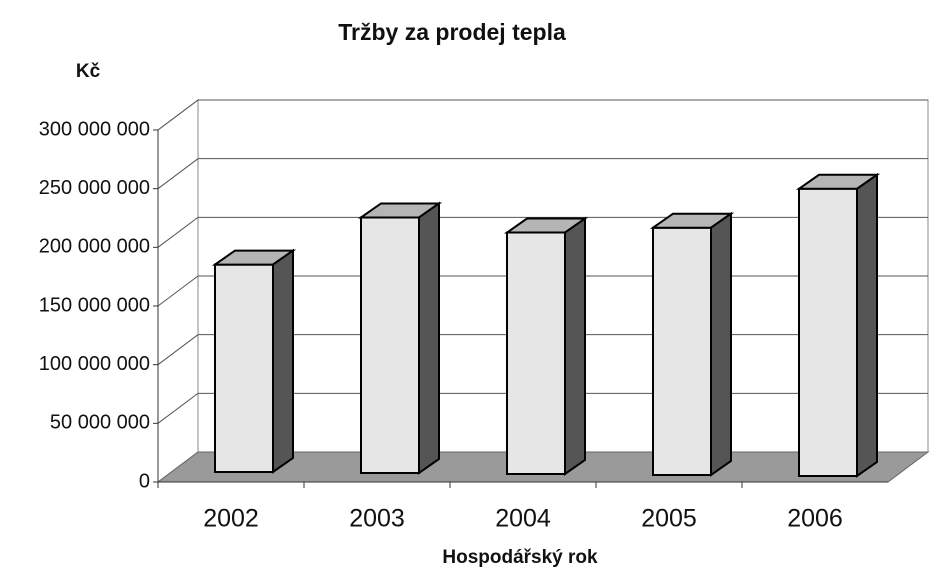  Describe the element at coordinates (94, 129) in the screenshot. I see `y-tick-label: 300 000 000` at that location.